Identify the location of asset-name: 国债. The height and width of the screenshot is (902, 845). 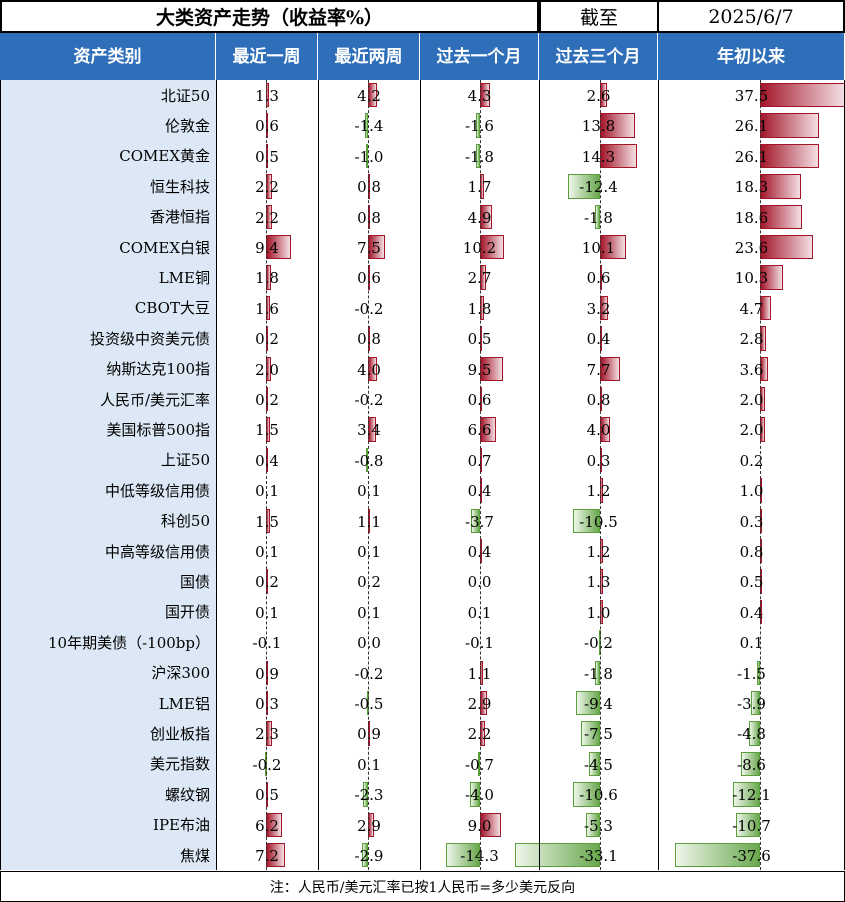
(108, 581).